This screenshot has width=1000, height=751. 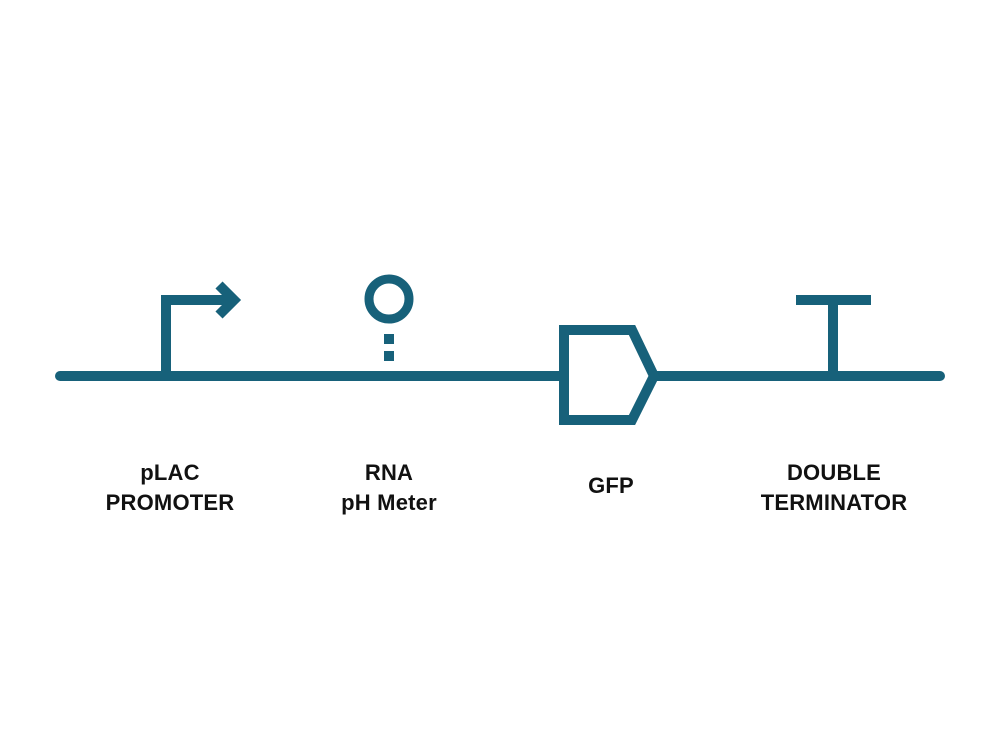 I want to click on promoter-arrow-icon, so click(x=201, y=328).